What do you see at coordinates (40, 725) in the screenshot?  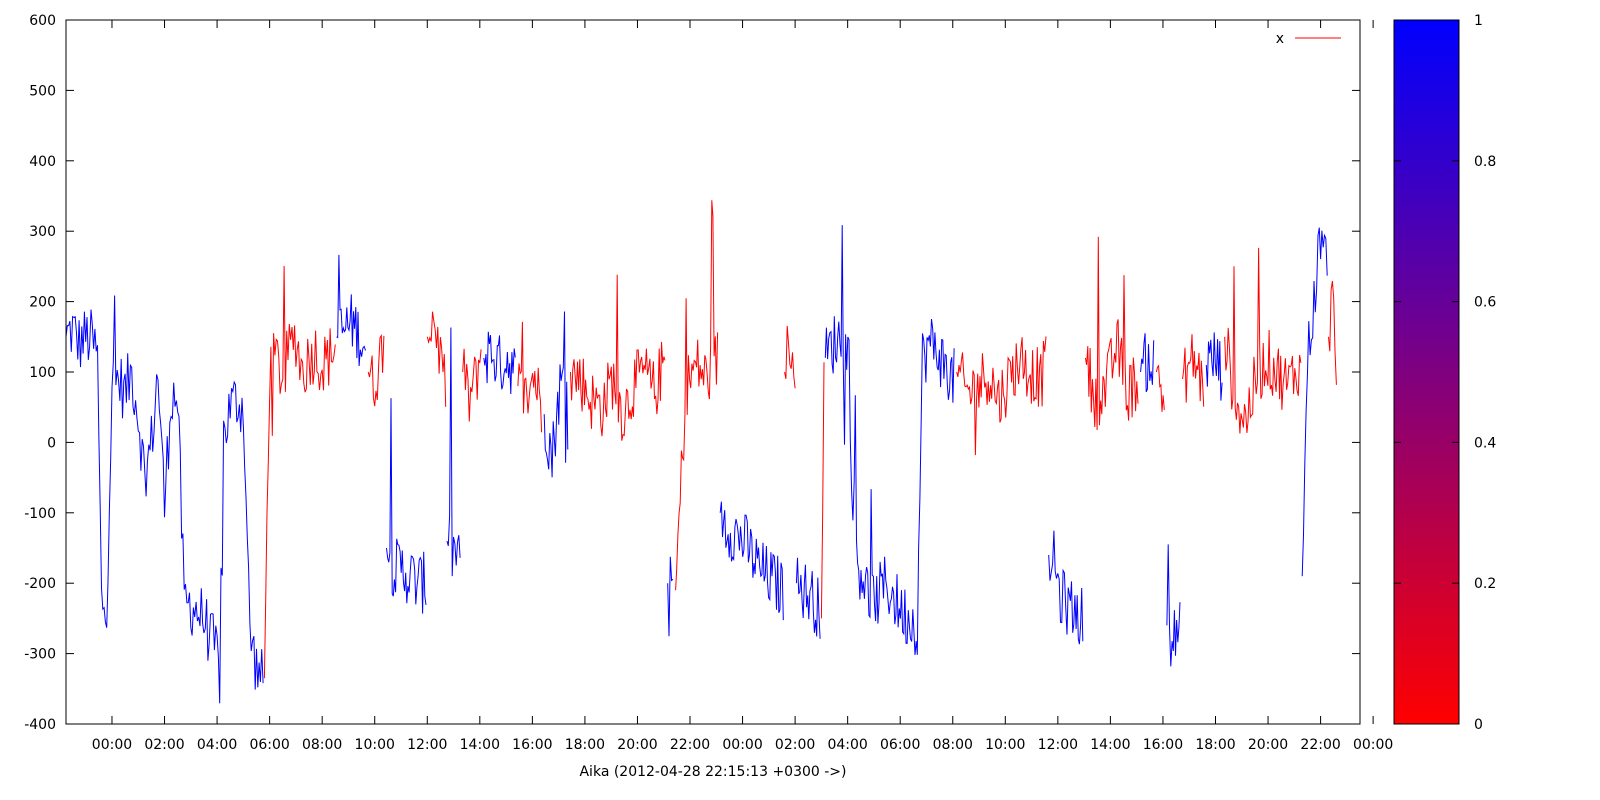 I see `y-tick-label: -400` at bounding box center [40, 725].